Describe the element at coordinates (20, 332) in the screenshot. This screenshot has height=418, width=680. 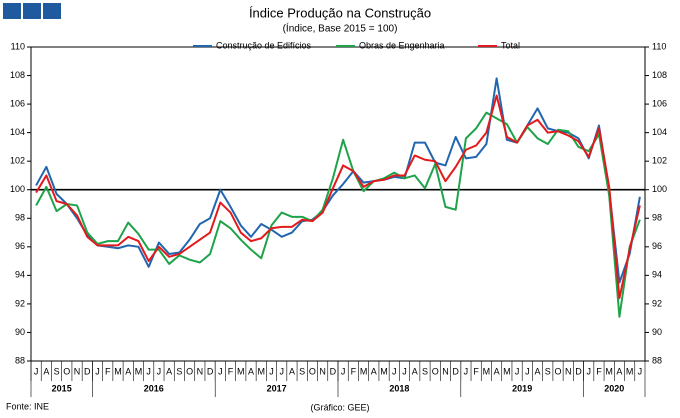
I see `y-tick-label: 90` at that location.